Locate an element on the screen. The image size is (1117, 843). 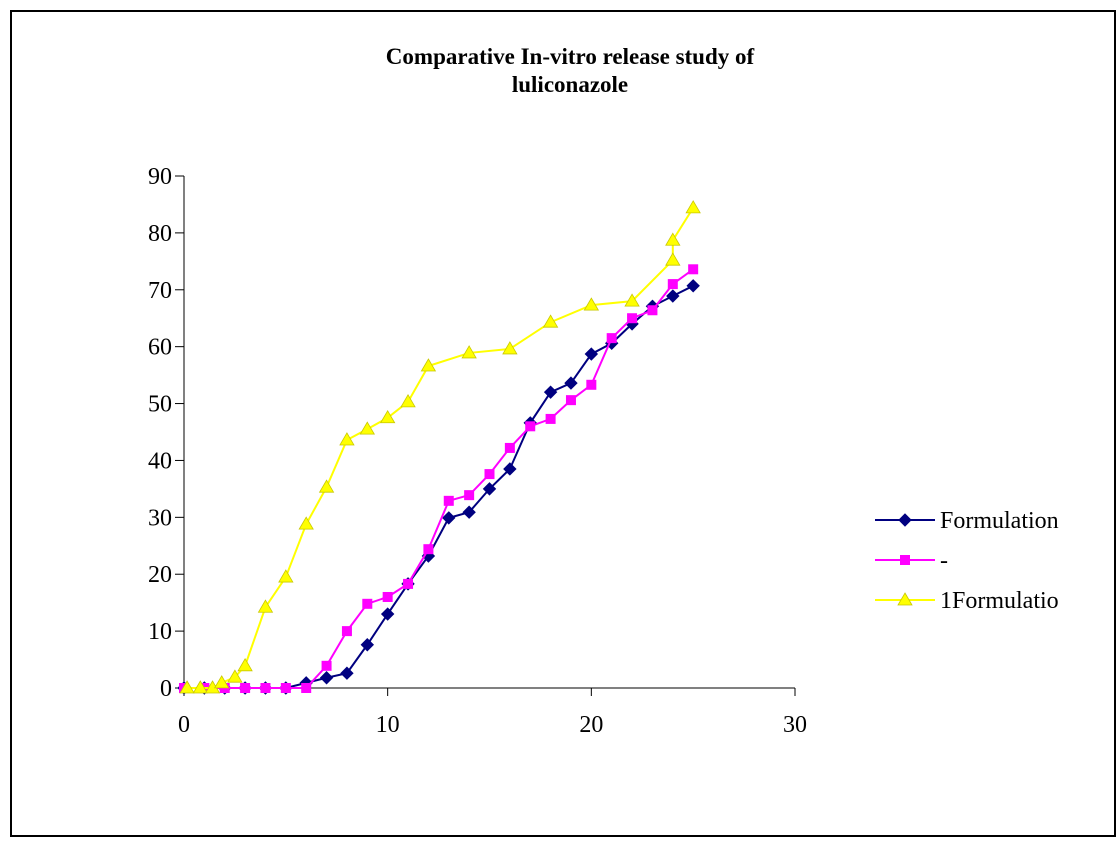
y-tick-label: 0 is located at coordinates (166, 689).